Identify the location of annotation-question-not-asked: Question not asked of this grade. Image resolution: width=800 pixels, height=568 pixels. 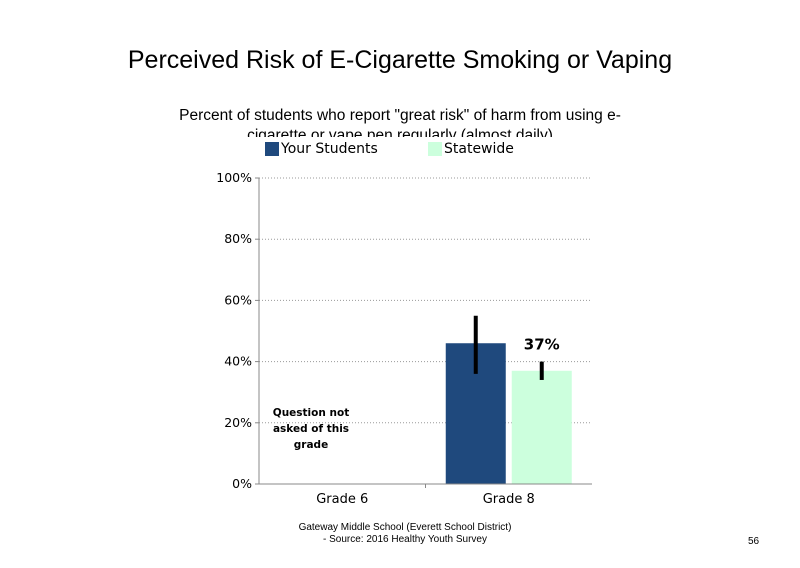
(311, 429).